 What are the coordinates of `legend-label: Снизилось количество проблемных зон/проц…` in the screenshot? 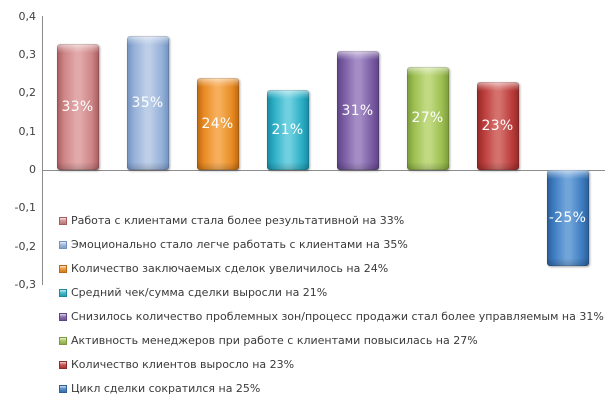 It's located at (337, 316).